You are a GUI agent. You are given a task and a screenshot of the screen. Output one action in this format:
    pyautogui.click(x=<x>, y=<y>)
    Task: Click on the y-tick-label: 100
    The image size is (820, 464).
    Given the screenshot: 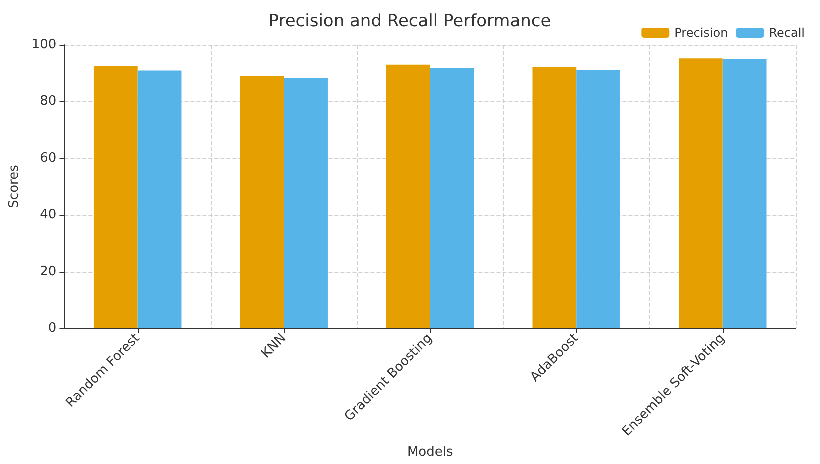 What is the action you would take?
    pyautogui.click(x=44, y=45)
    